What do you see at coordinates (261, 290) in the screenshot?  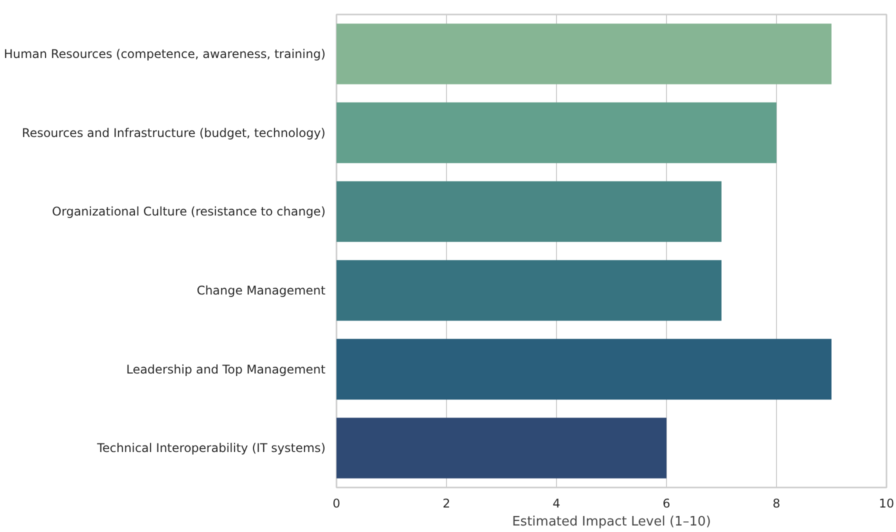 I see `y-tick-label: Change Management` at bounding box center [261, 290].